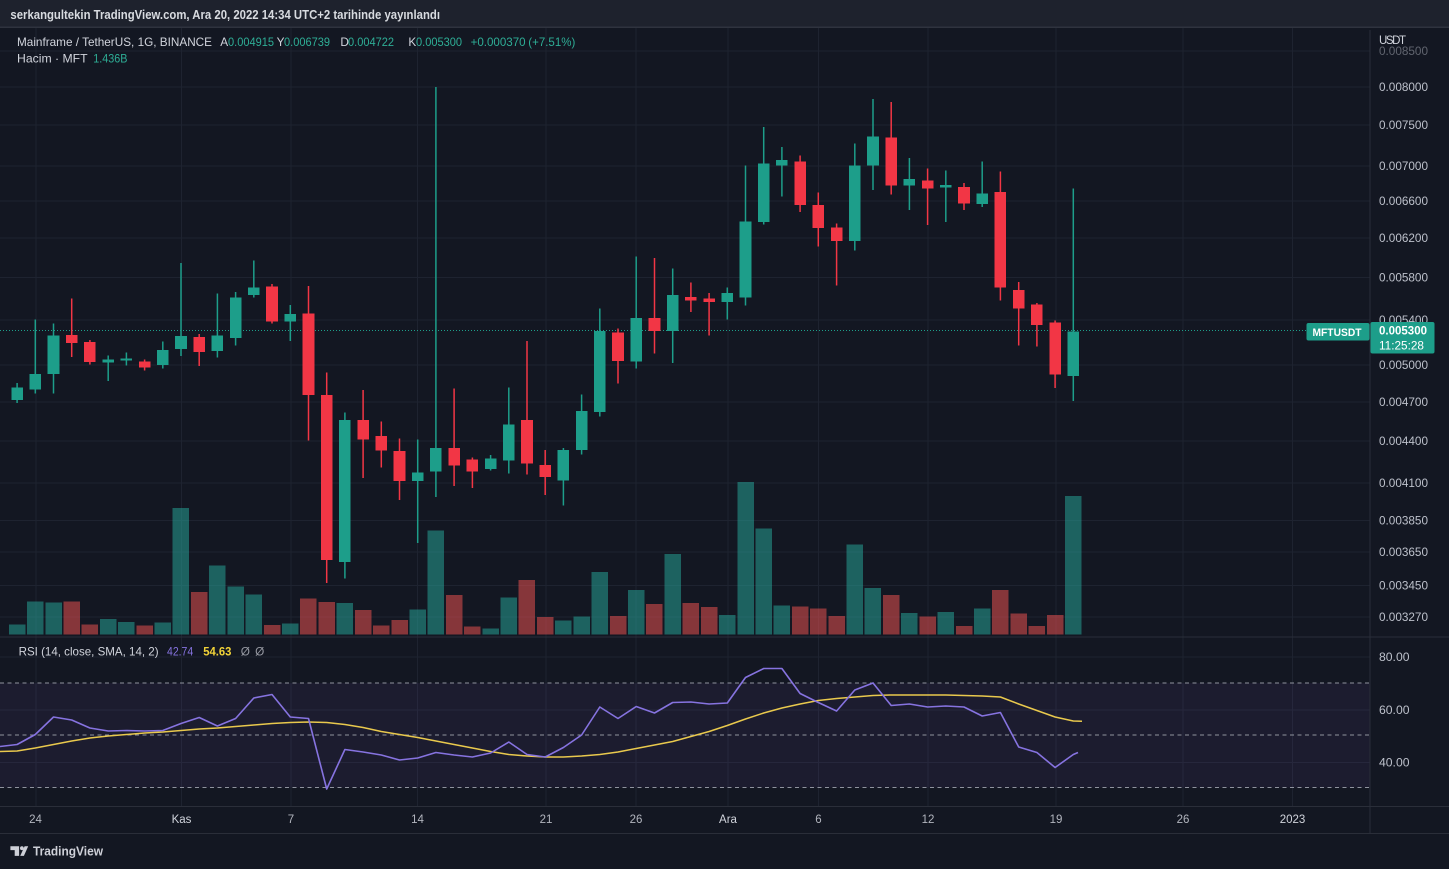 The width and height of the screenshot is (1449, 869). What do you see at coordinates (1403, 52) in the screenshot?
I see `svg-text: 0.008500` at bounding box center [1403, 52].